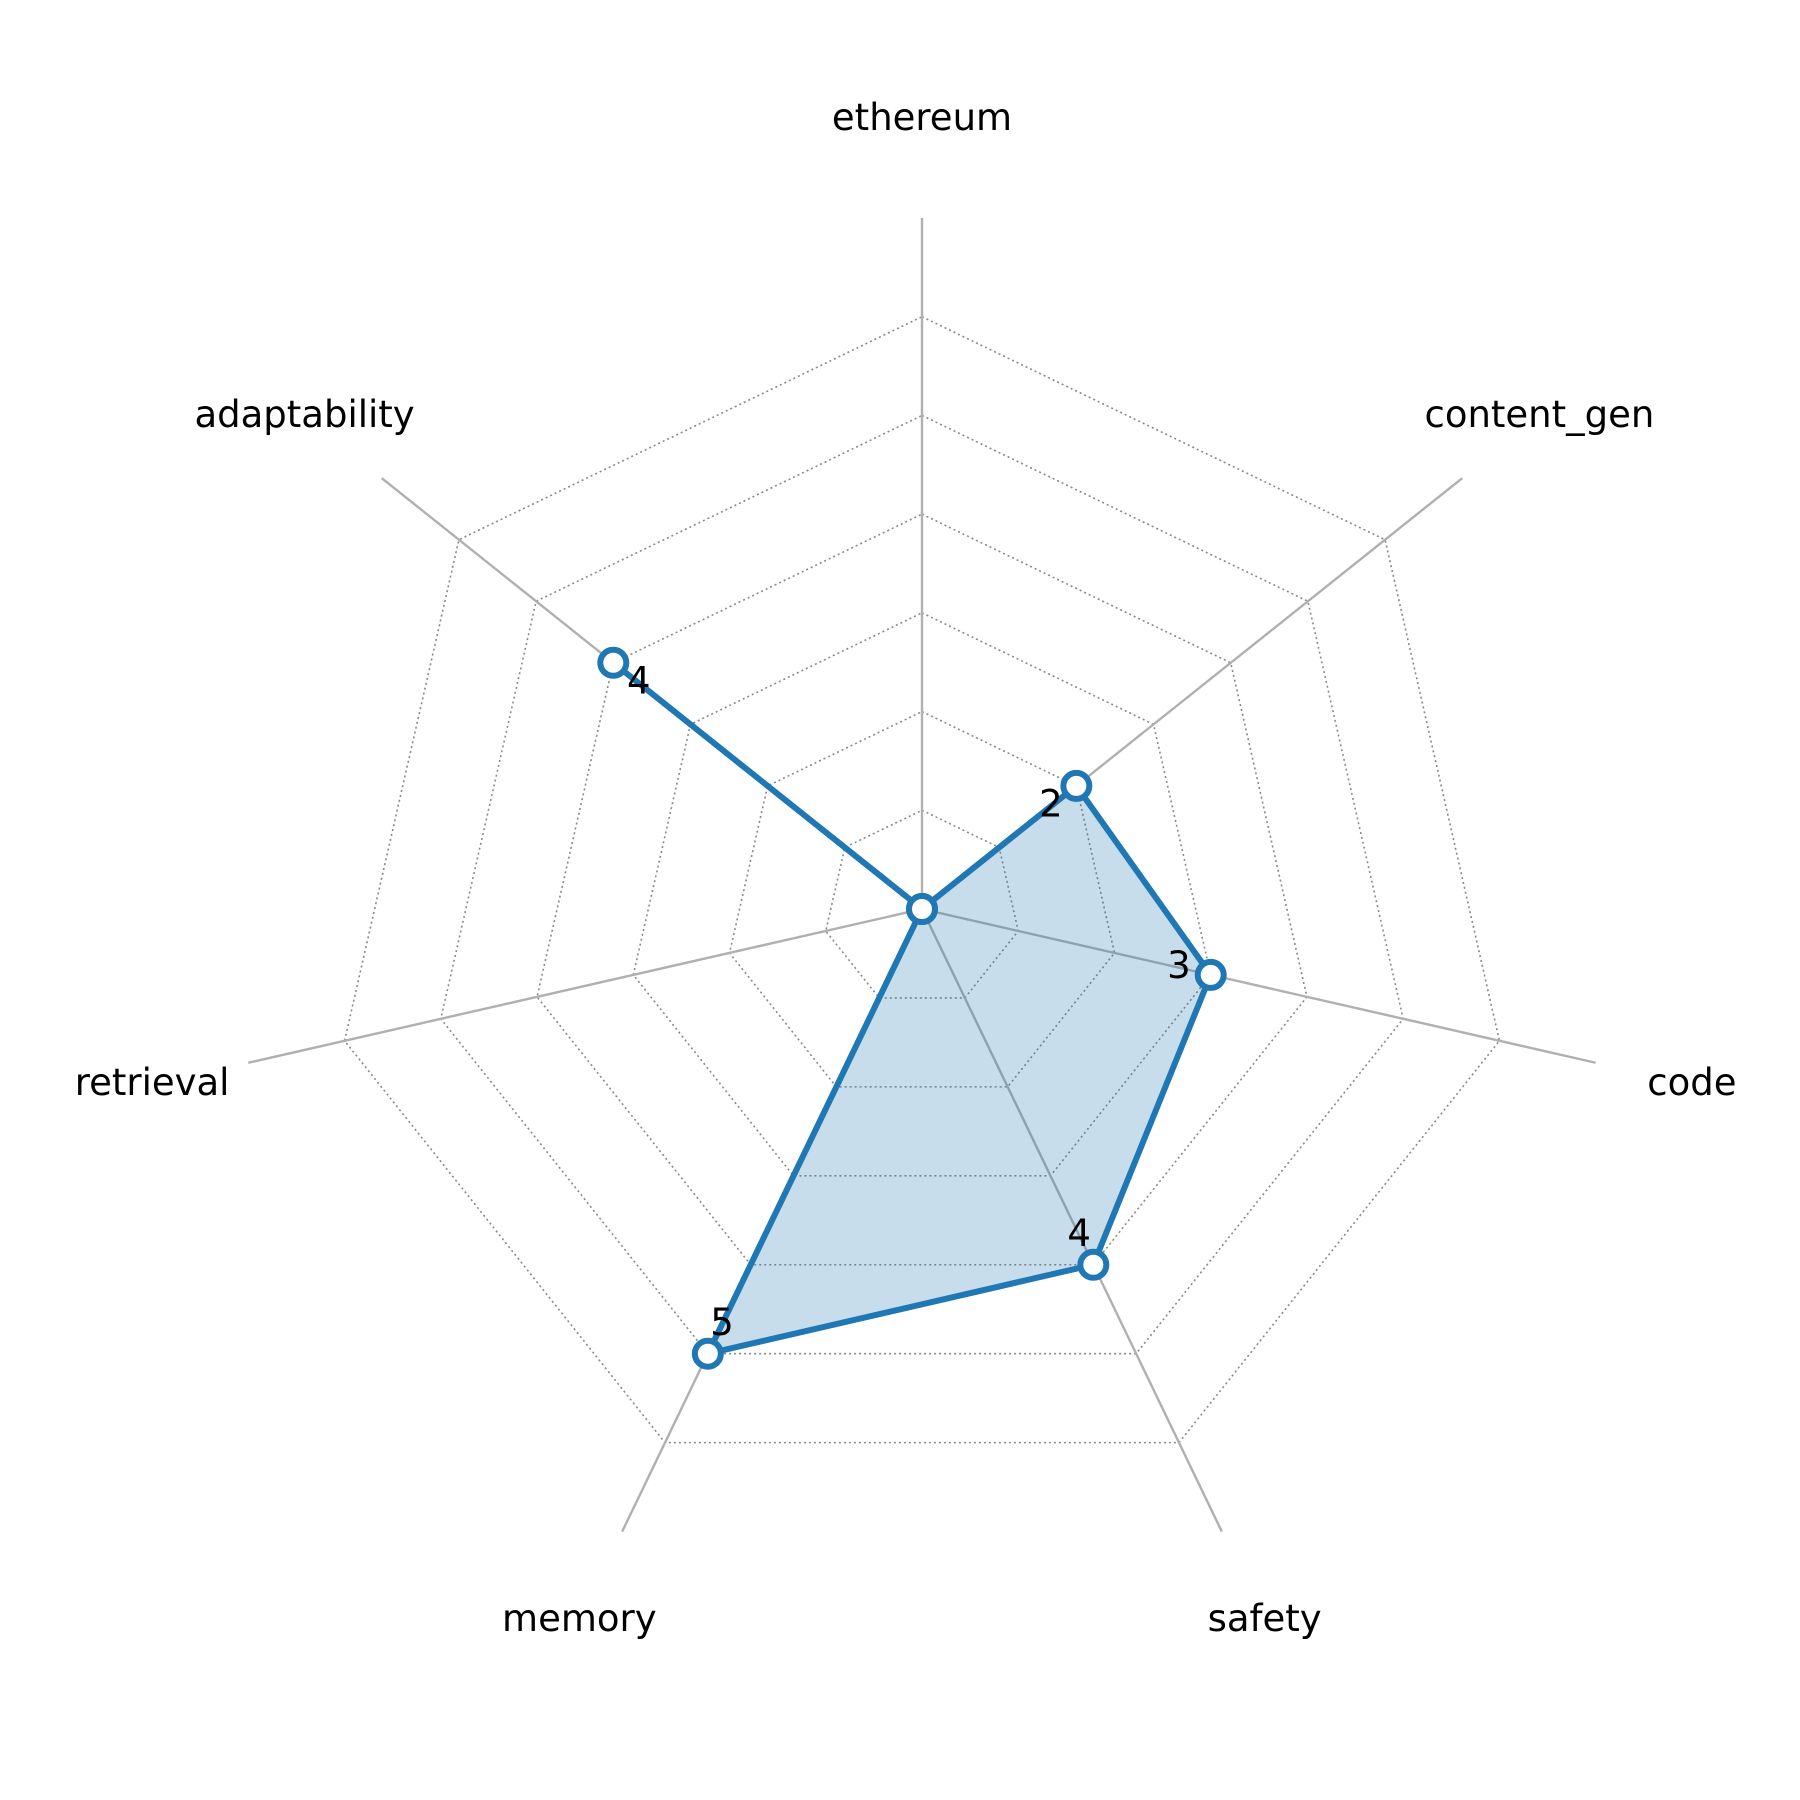  I want to click on category-label: safety, so click(1265, 1618).